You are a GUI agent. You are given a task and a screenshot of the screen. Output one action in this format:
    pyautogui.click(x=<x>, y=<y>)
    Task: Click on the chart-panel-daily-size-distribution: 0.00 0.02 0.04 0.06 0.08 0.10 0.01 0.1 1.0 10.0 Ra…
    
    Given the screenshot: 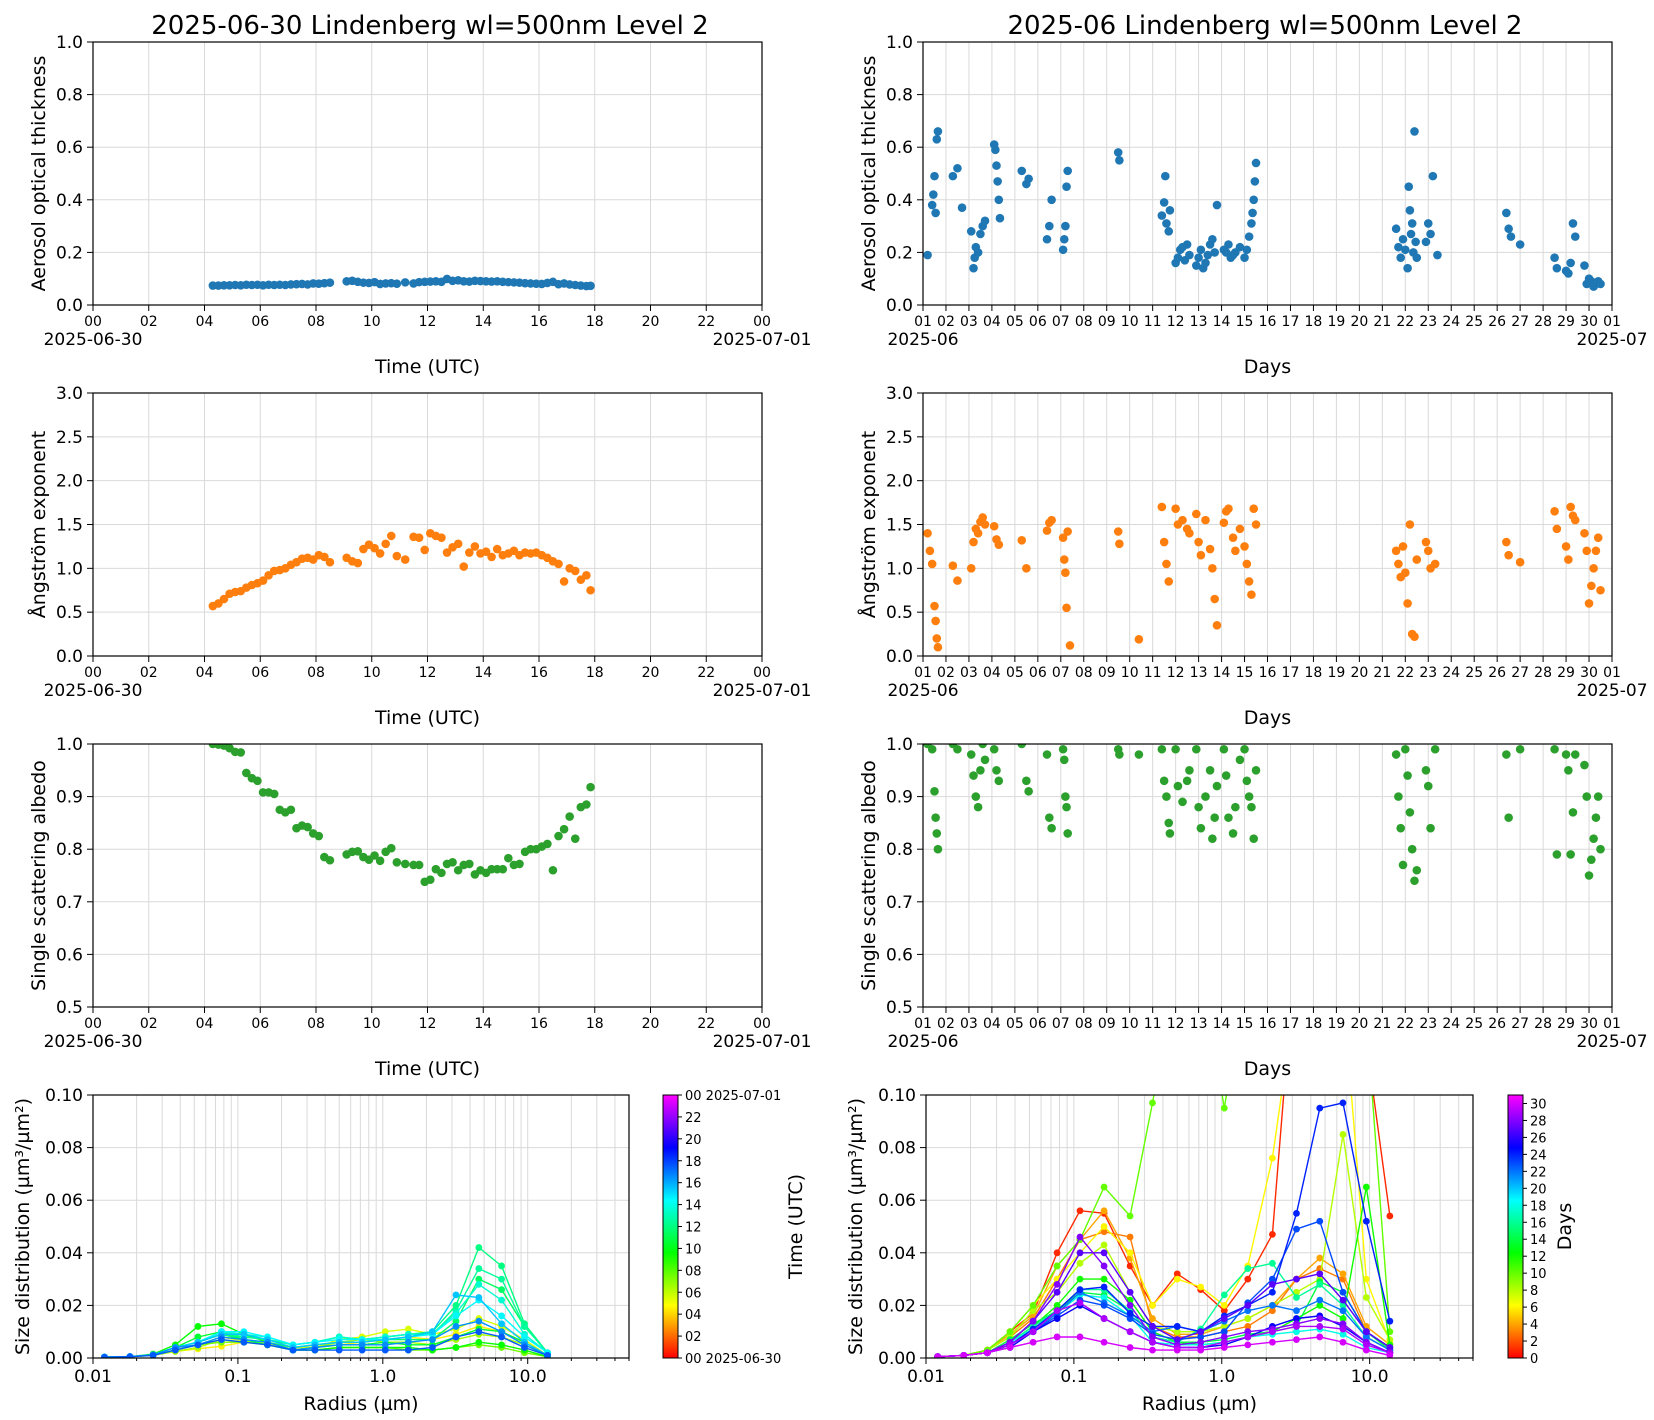 What is the action you would take?
    pyautogui.click(x=409, y=1250)
    